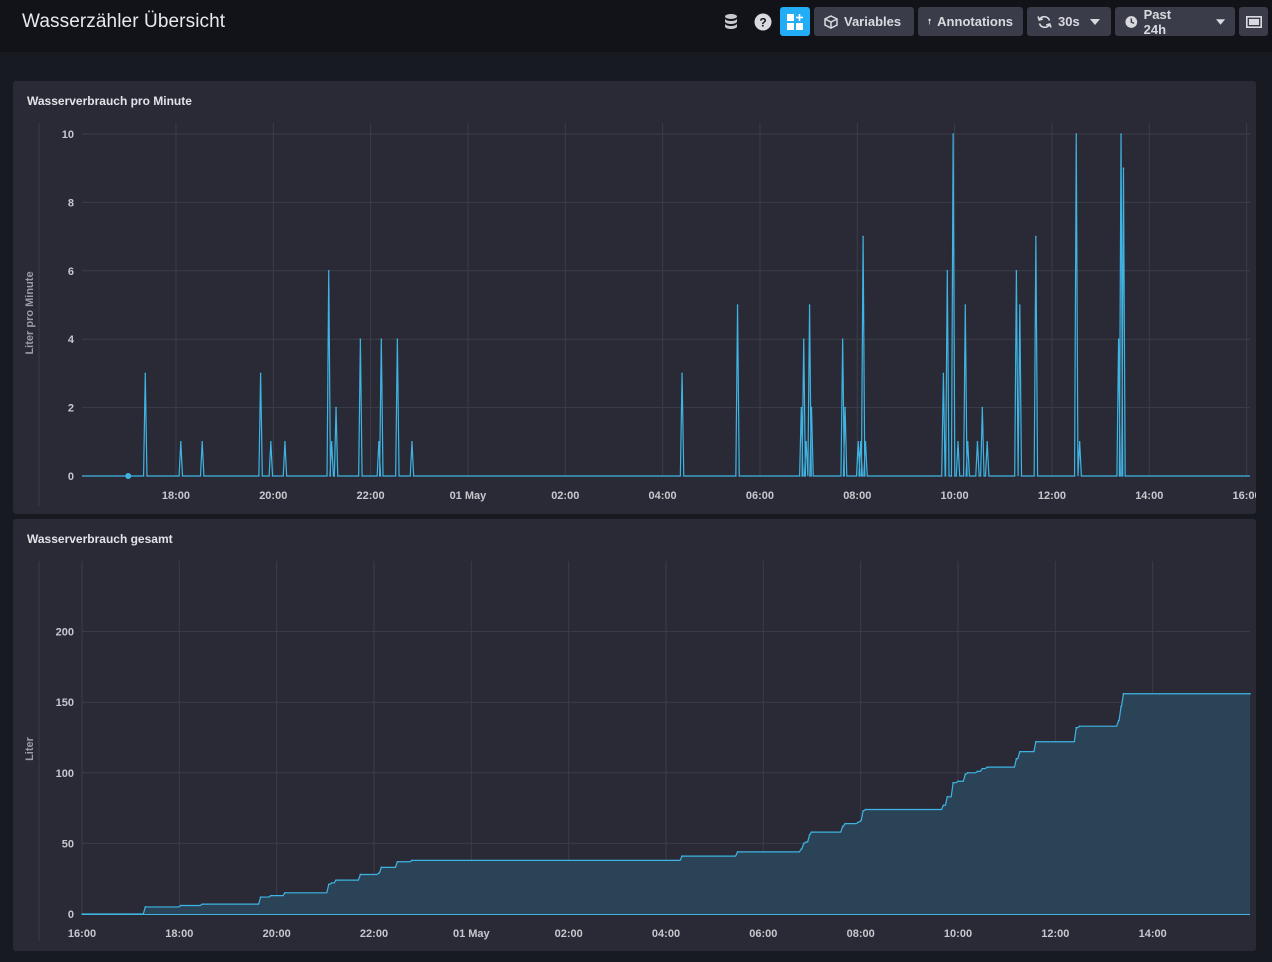 This screenshot has height=962, width=1272. What do you see at coordinates (30, 748) in the screenshot?
I see `y-axis-label: Liter` at bounding box center [30, 748].